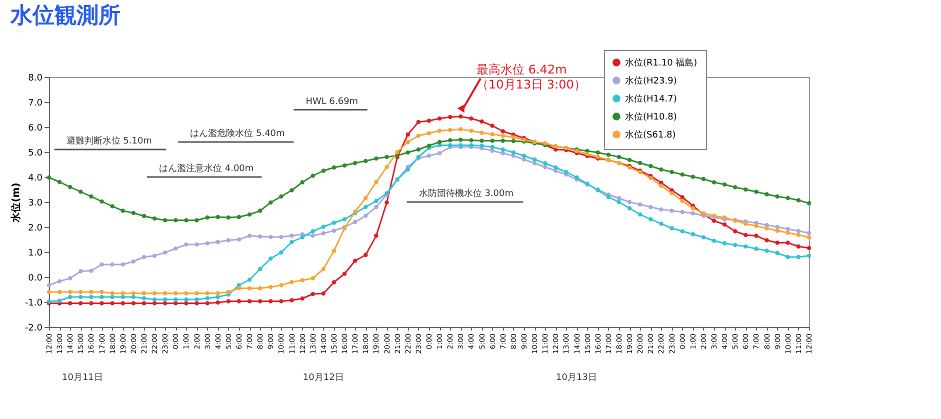 The image size is (941, 419). What do you see at coordinates (237, 133) in the screenshot?
I see `ref-line-label: はん濫危険水位 5.40m` at bounding box center [237, 133].